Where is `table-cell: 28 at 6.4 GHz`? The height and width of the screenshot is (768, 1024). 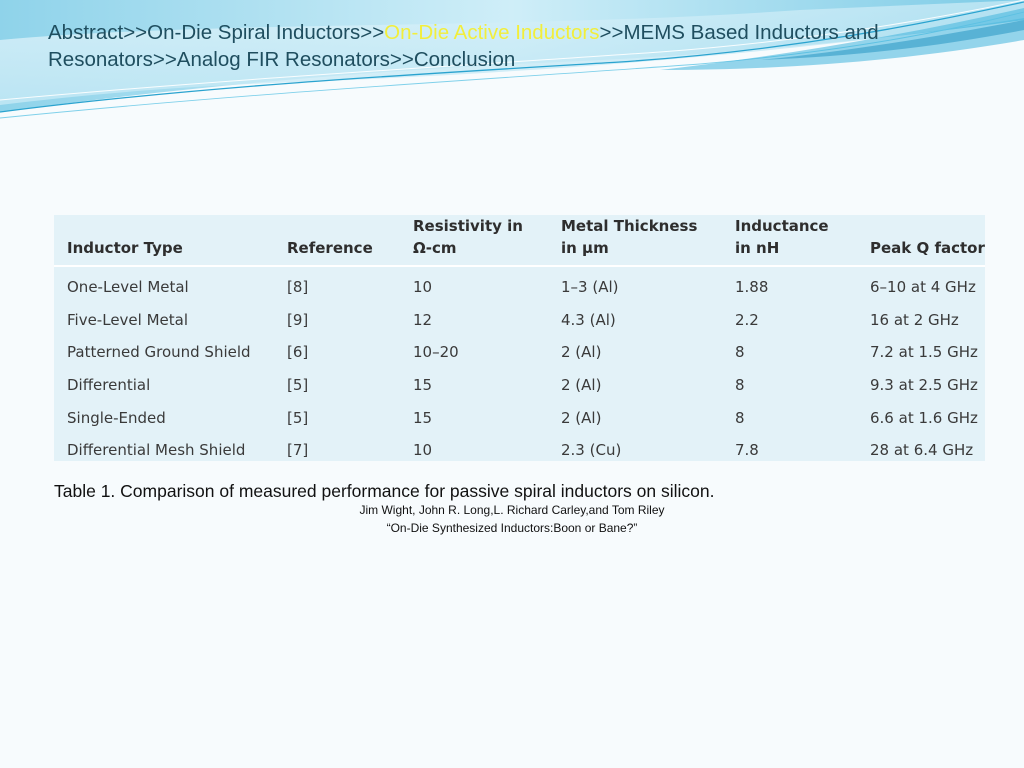
table-cell: 28 at 6.4 GHz is located at coordinates (922, 450).